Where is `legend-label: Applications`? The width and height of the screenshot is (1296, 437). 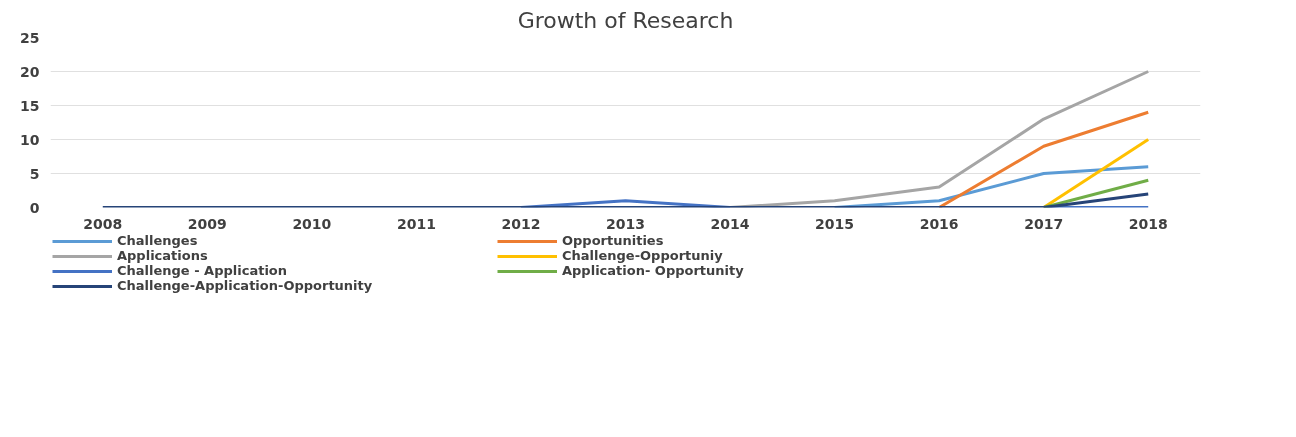 legend-label: Applications is located at coordinates (163, 255).